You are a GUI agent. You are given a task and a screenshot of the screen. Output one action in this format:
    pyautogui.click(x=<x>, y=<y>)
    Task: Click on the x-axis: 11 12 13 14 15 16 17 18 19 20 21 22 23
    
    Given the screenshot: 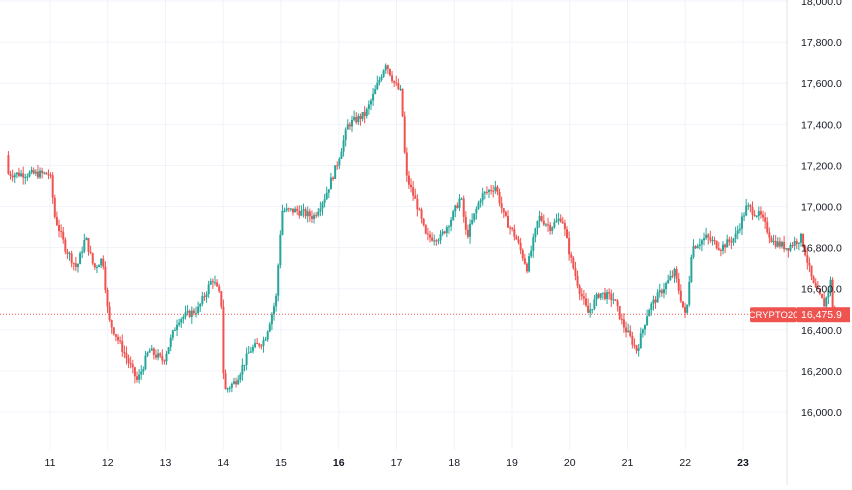 What is the action you would take?
    pyautogui.click(x=397, y=463)
    